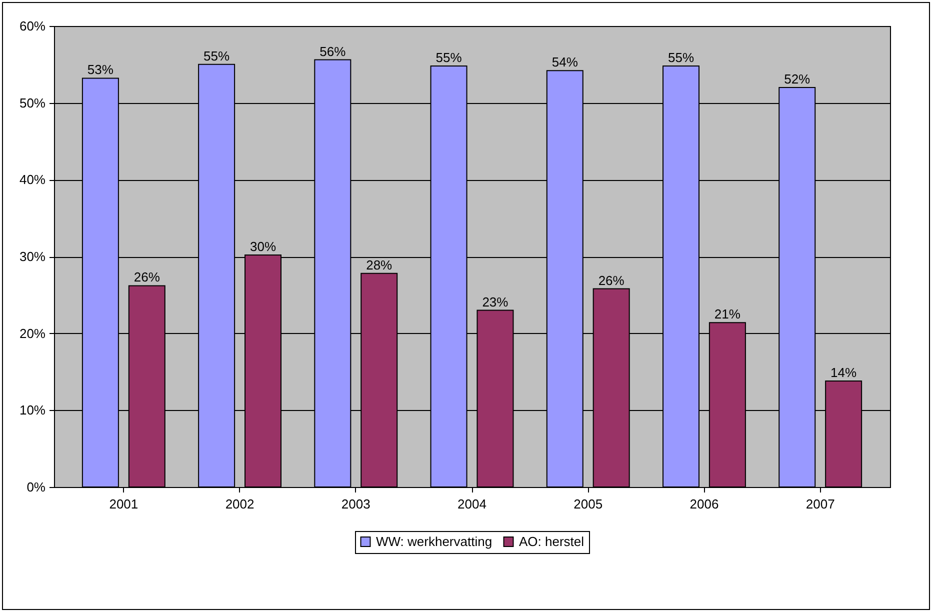  What do you see at coordinates (588, 504) in the screenshot?
I see `x-tick-label: 2005` at bounding box center [588, 504].